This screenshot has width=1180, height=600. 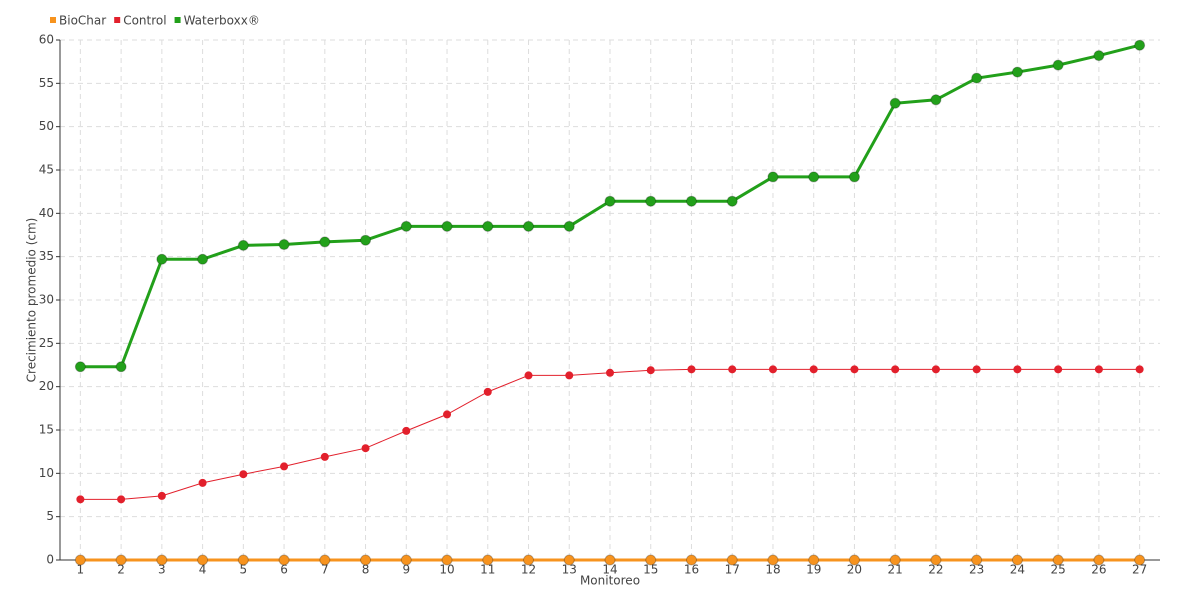 I want to click on y-tick-label: 0, so click(x=50, y=560).